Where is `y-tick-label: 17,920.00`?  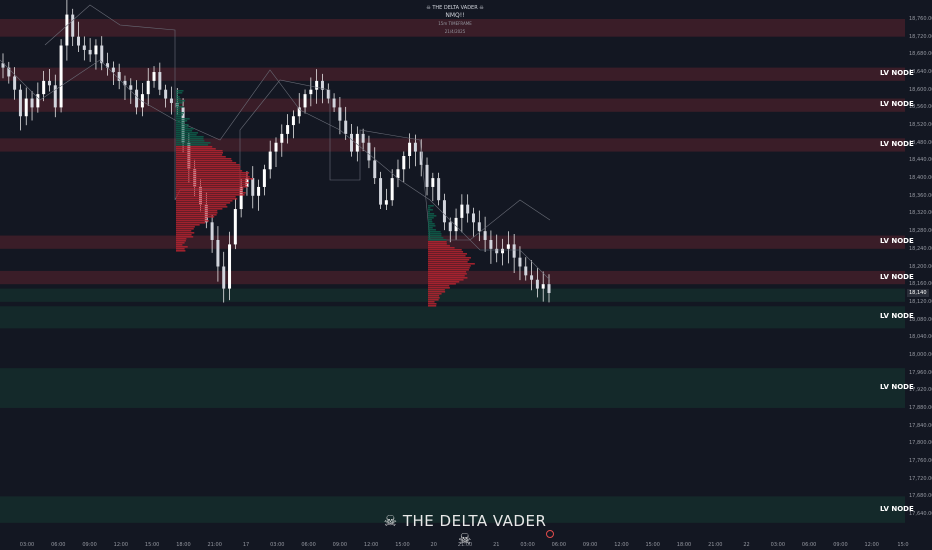
y-tick-label: 17,920.00 is located at coordinates (920, 390).